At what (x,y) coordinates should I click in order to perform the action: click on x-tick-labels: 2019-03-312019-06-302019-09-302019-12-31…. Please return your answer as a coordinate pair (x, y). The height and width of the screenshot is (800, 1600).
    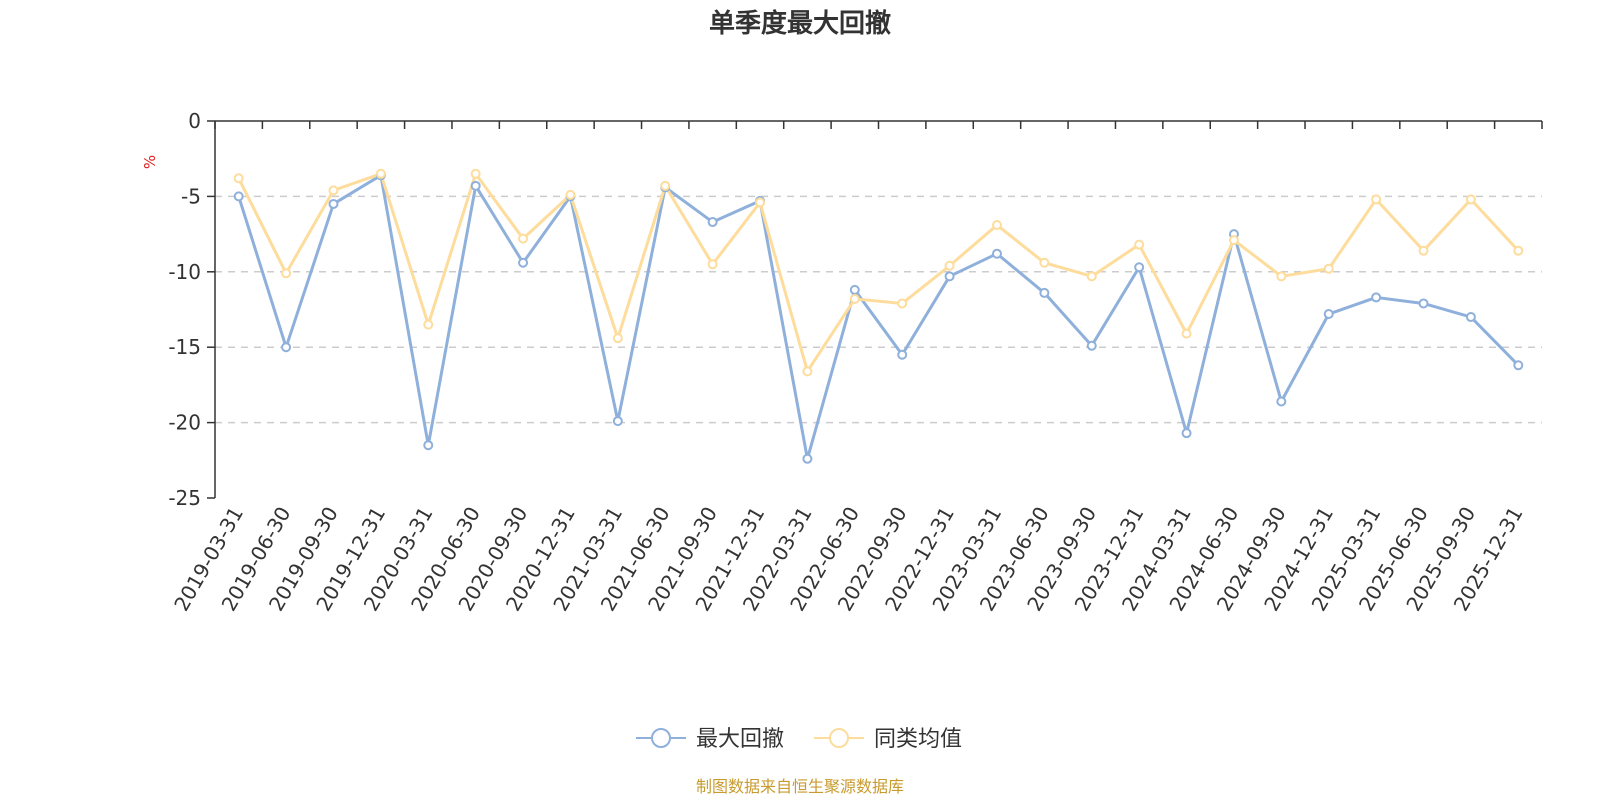
    Looking at the image, I should click on (848, 558).